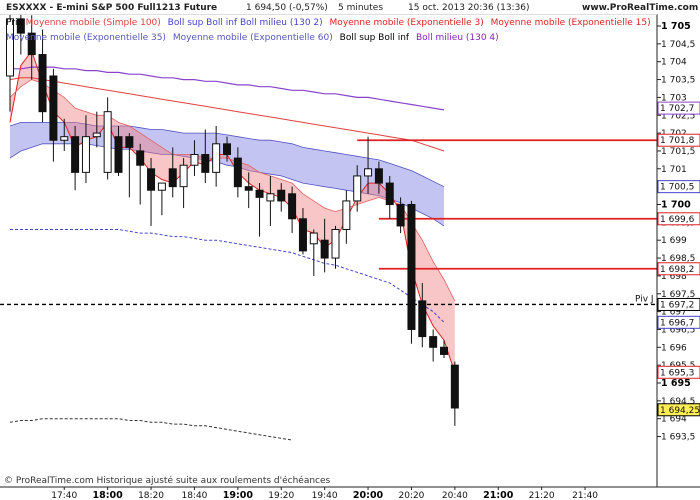 This screenshot has width=700, height=500. I want to click on legend-bollinger-130-2: Boll sup Boll inf Boll milieu (130 2), so click(245, 23).